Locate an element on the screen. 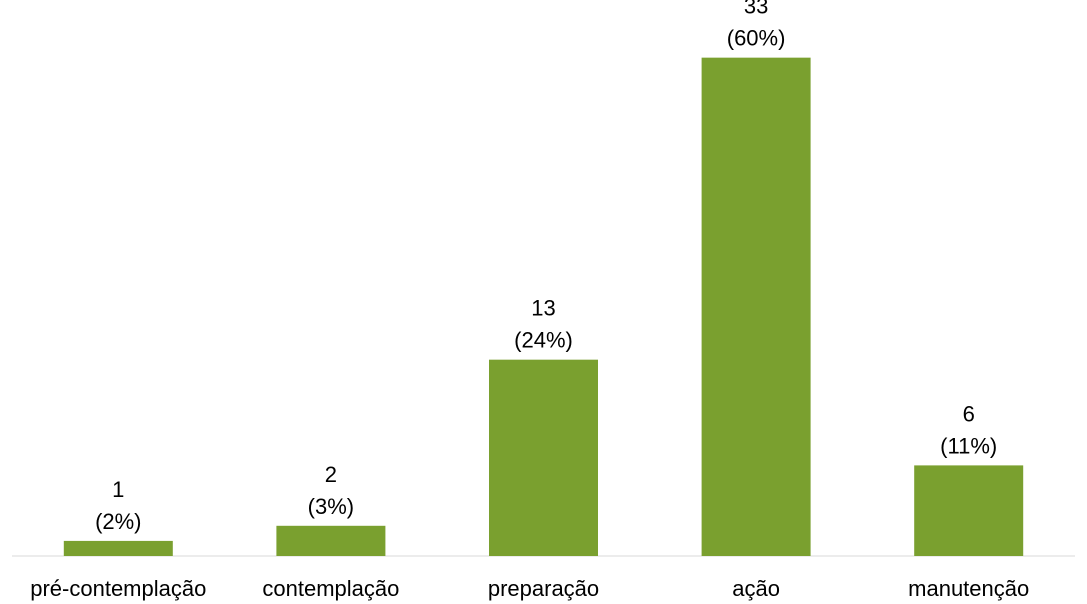 The width and height of the screenshot is (1087, 604). data-label-3-line-0: 33 is located at coordinates (756, 9).